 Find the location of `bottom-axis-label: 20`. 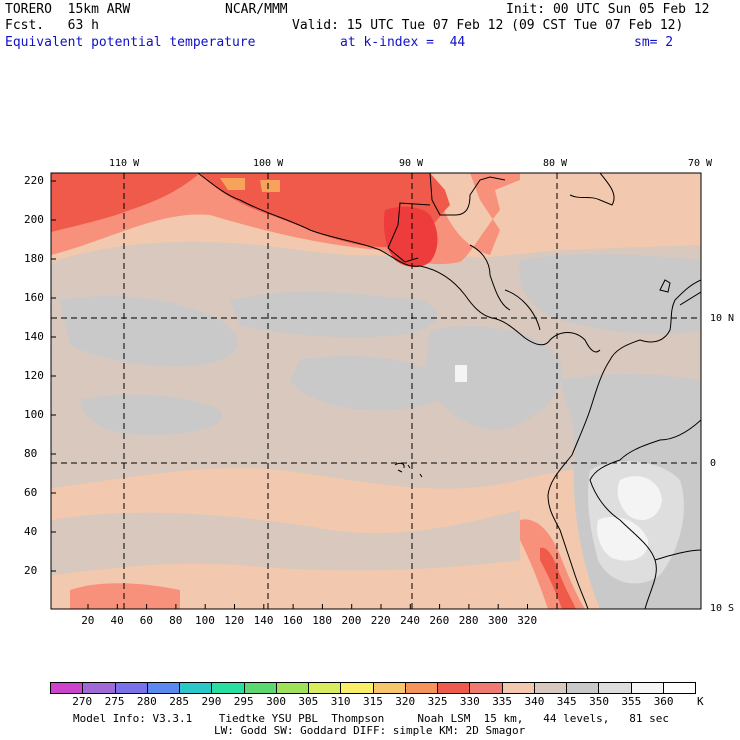

bottom-axis-label: 20 is located at coordinates (88, 620).